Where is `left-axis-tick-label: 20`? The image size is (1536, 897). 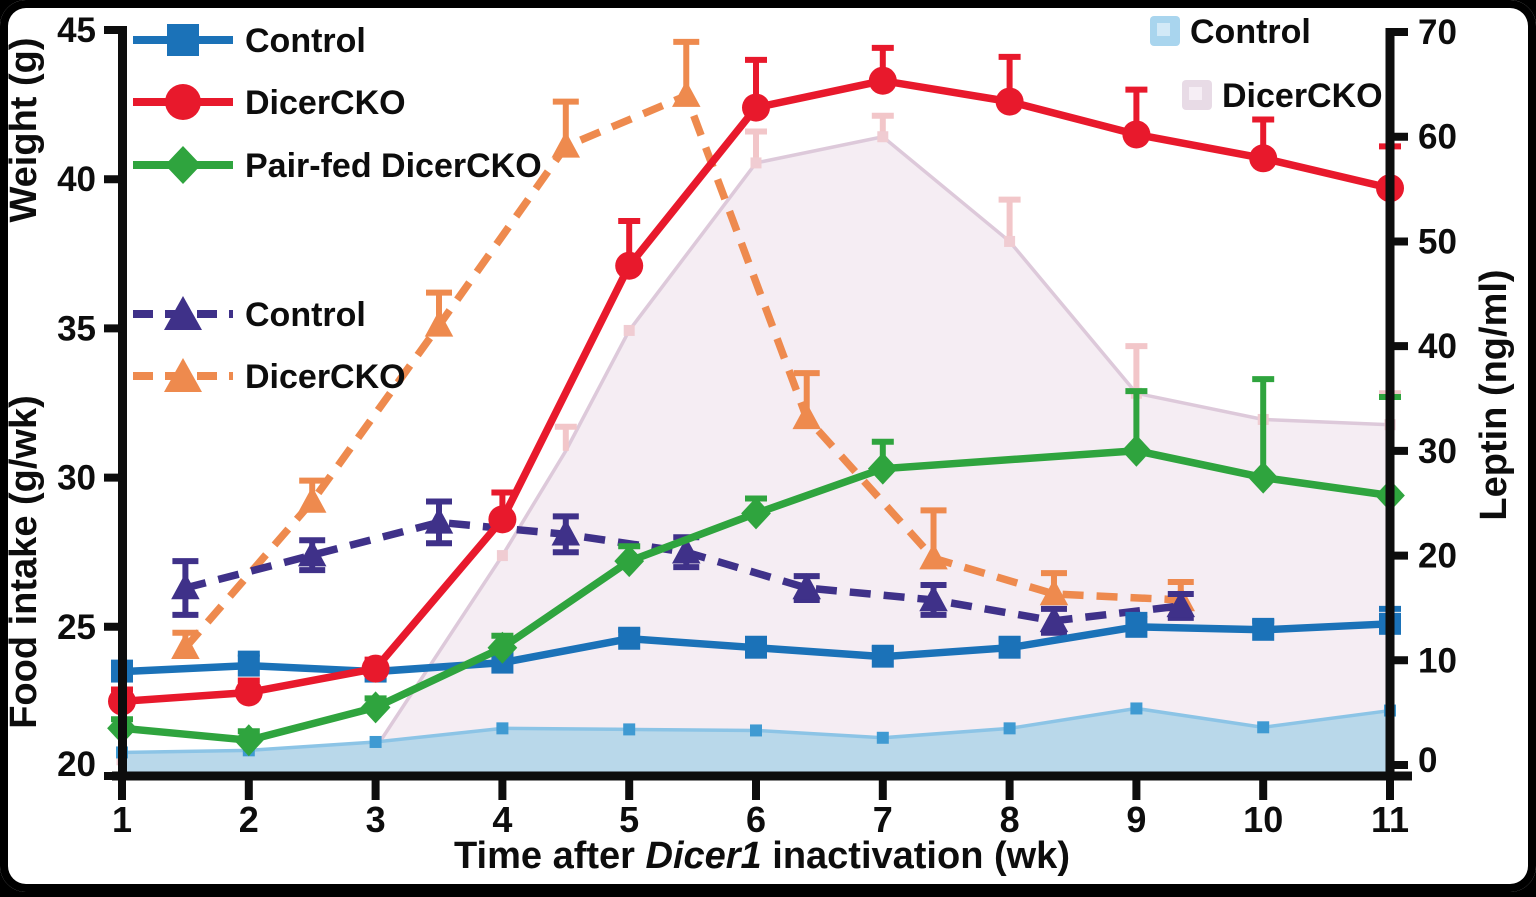 left-axis-tick-label: 20 is located at coordinates (76, 764).